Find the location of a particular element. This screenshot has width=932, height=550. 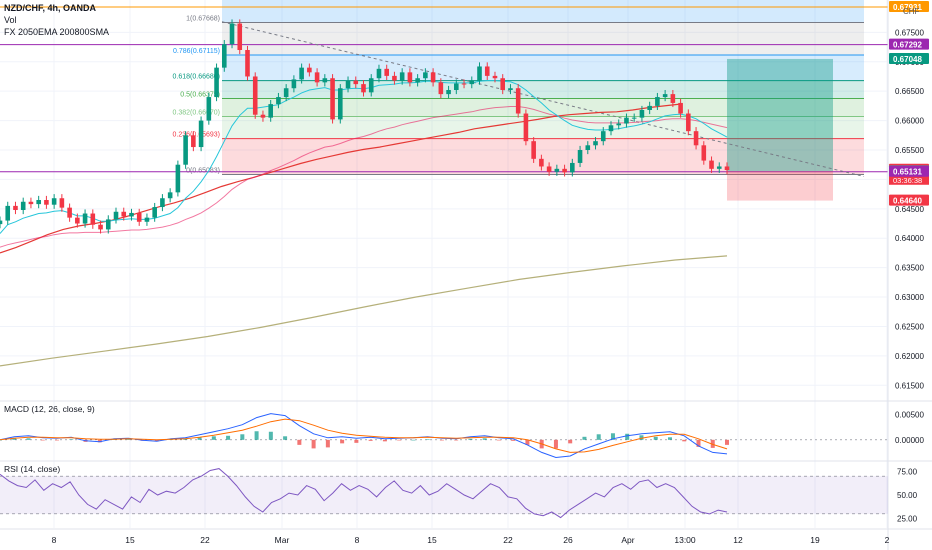

rsi-axis-tick: 75.00 is located at coordinates (907, 471).